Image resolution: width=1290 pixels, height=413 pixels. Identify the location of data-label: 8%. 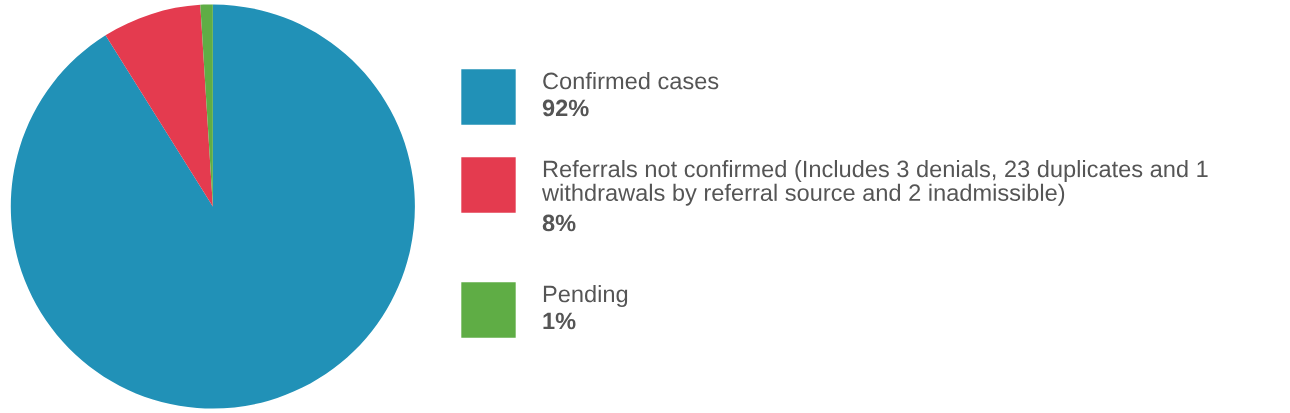
(559, 223).